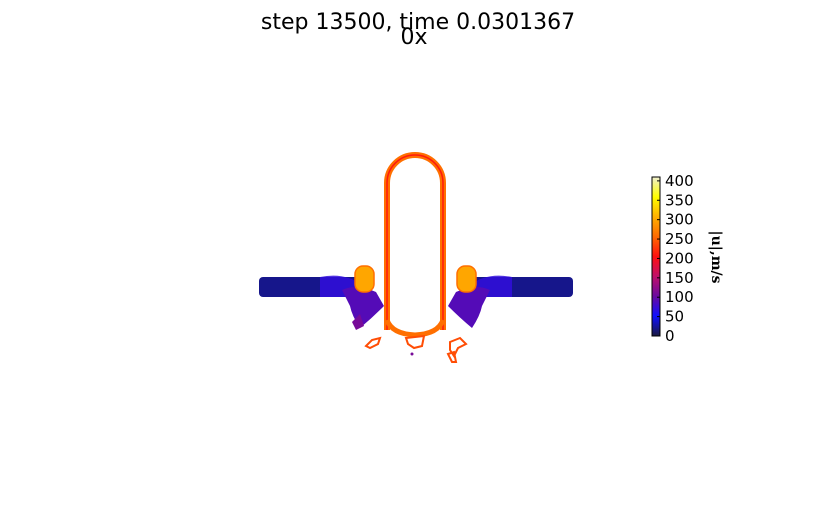  What do you see at coordinates (418, 22) in the screenshot?
I see `chart-title: step 13500, time 0.0301367` at bounding box center [418, 22].